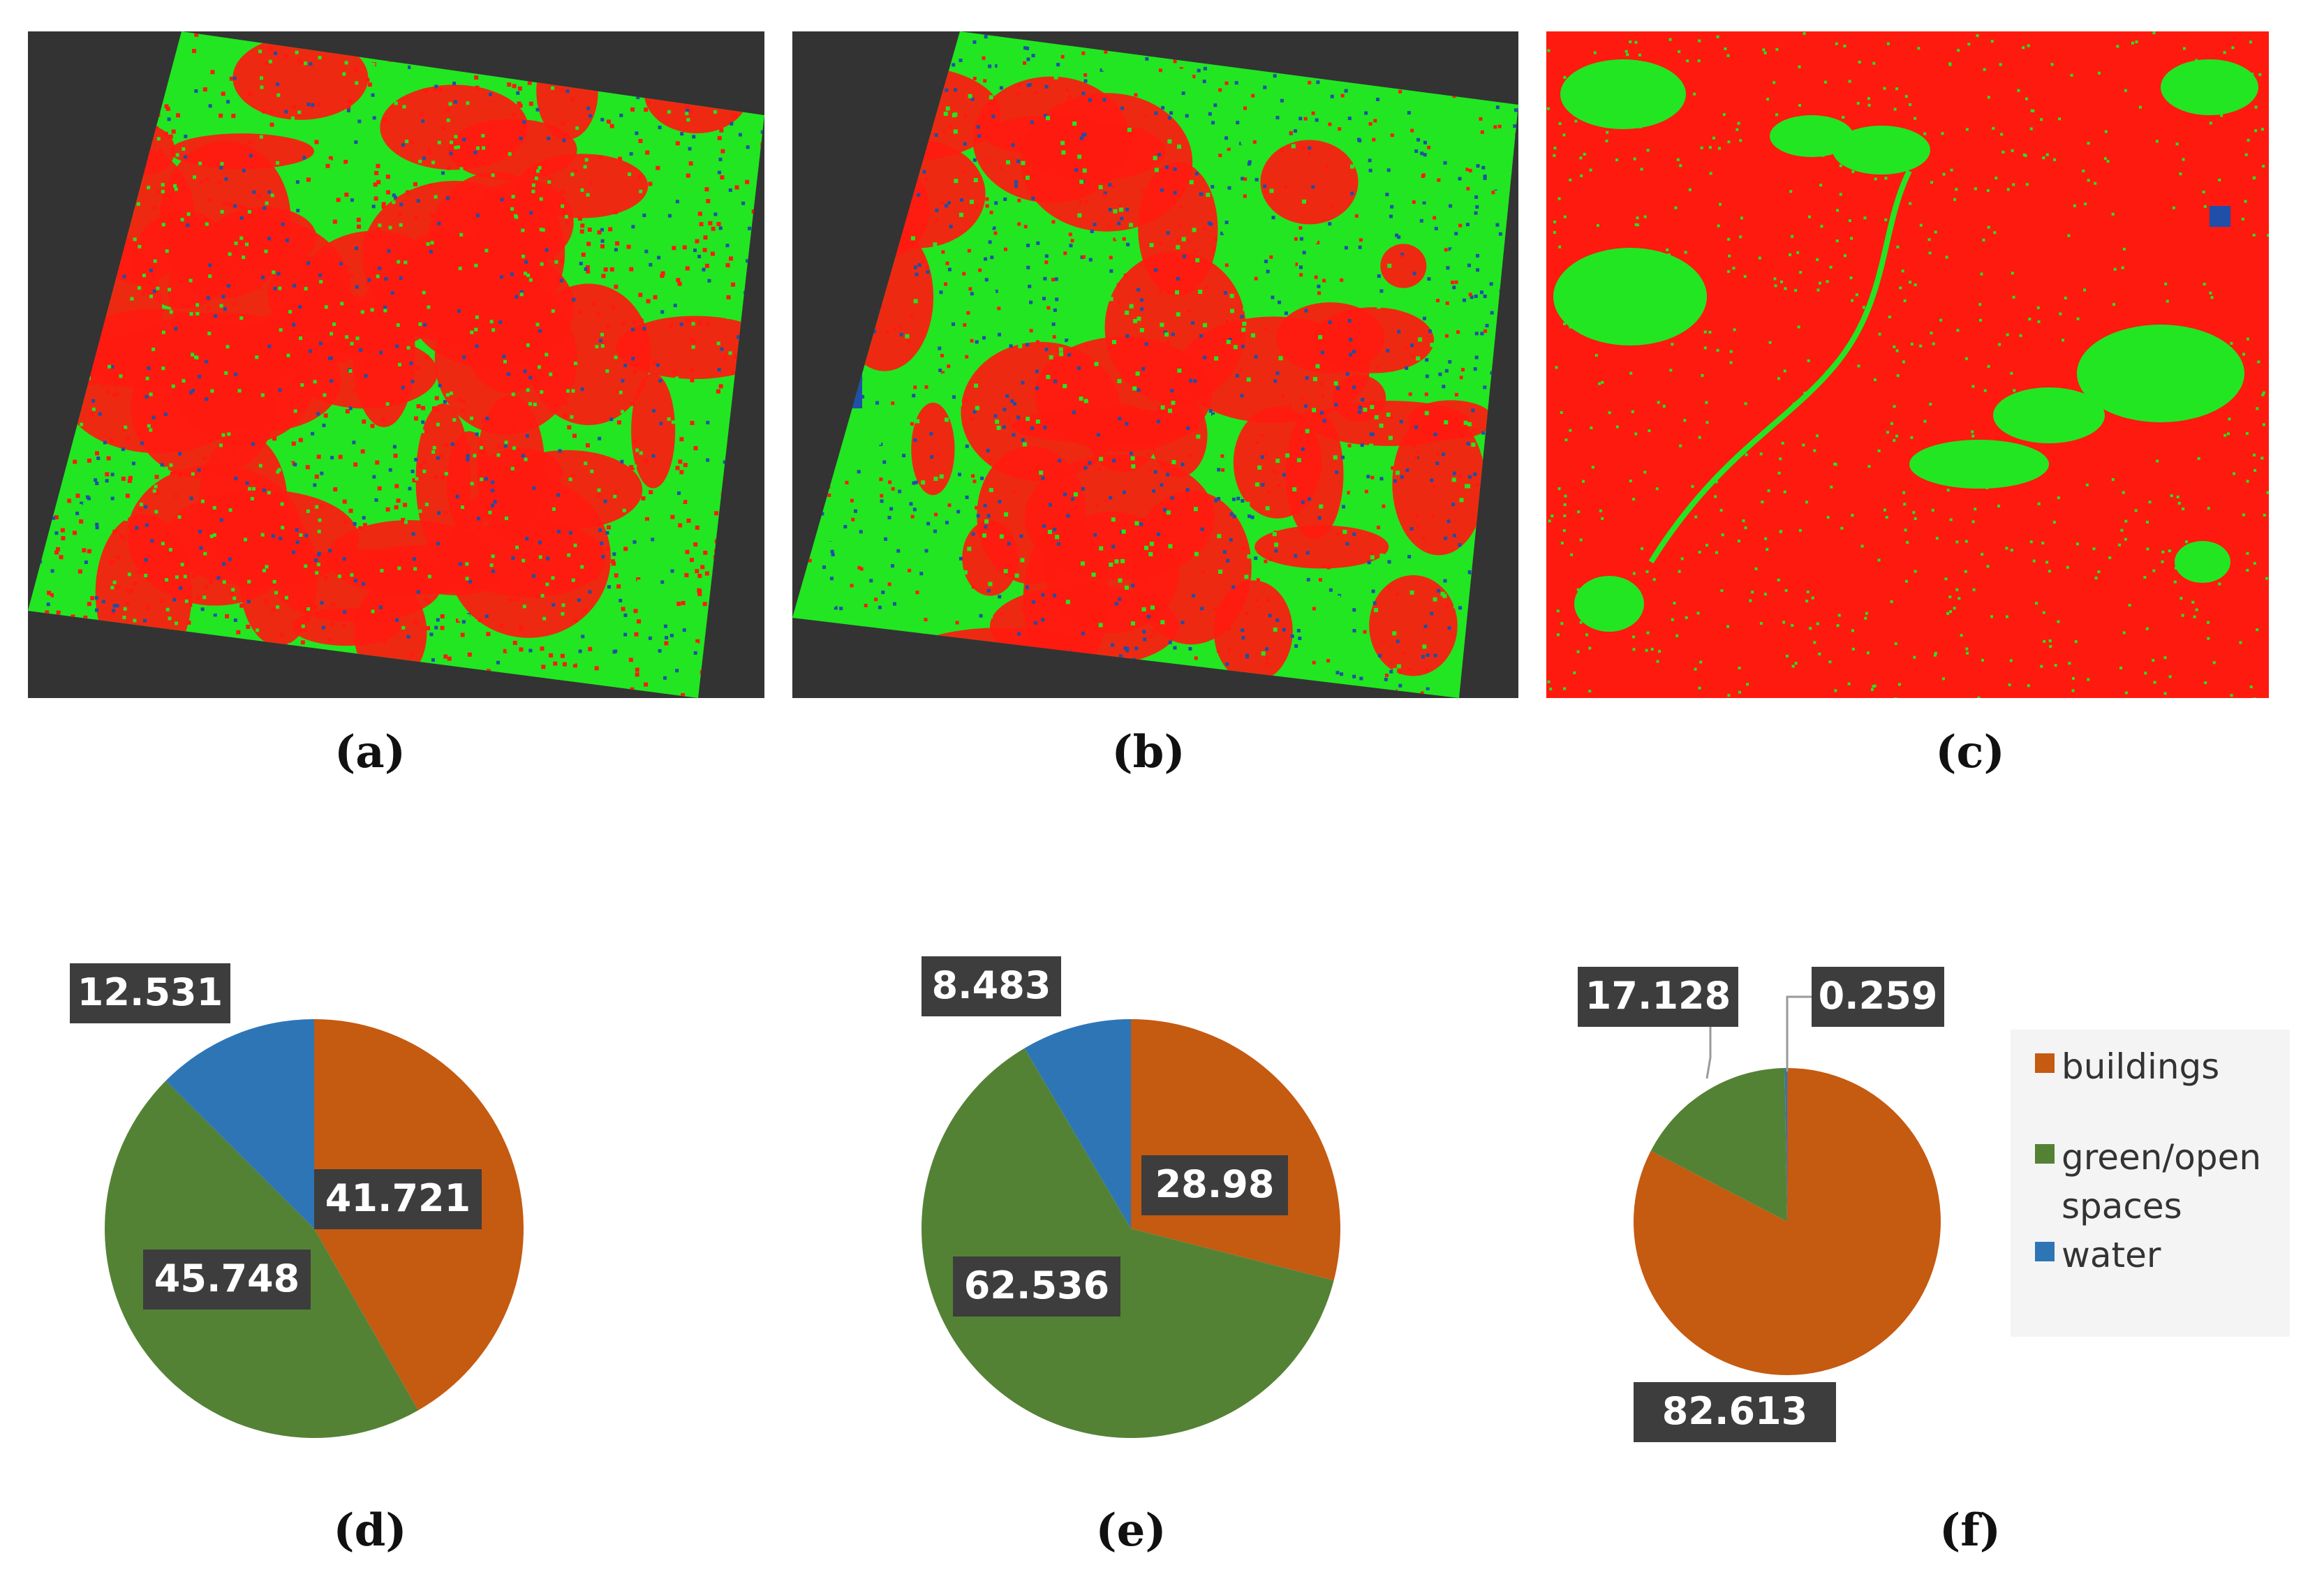 This screenshot has width=2324, height=1572. I want to click on pie-chart-d: 41.721 45.748 12.531, so click(307, 1207).